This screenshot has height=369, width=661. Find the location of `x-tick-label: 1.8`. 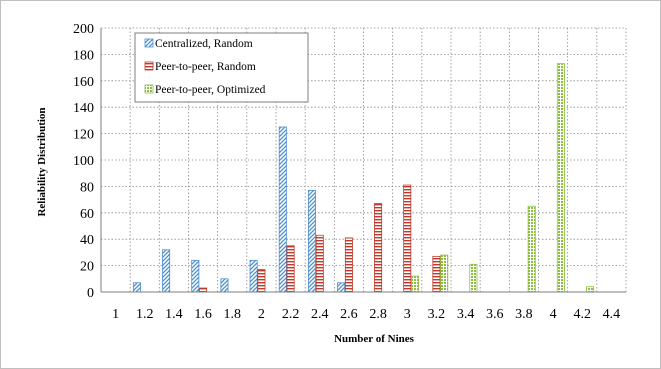

x-tick-label: 1.8 is located at coordinates (233, 314).